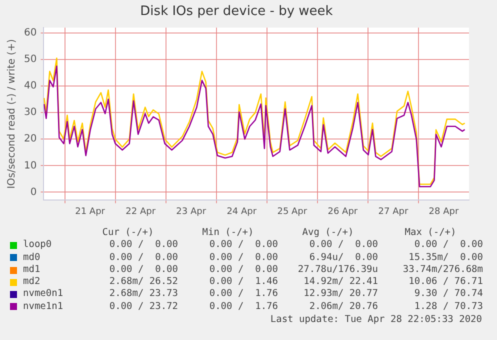  What do you see at coordinates (31, 270) in the screenshot?
I see `legend-label: md1` at bounding box center [31, 270].